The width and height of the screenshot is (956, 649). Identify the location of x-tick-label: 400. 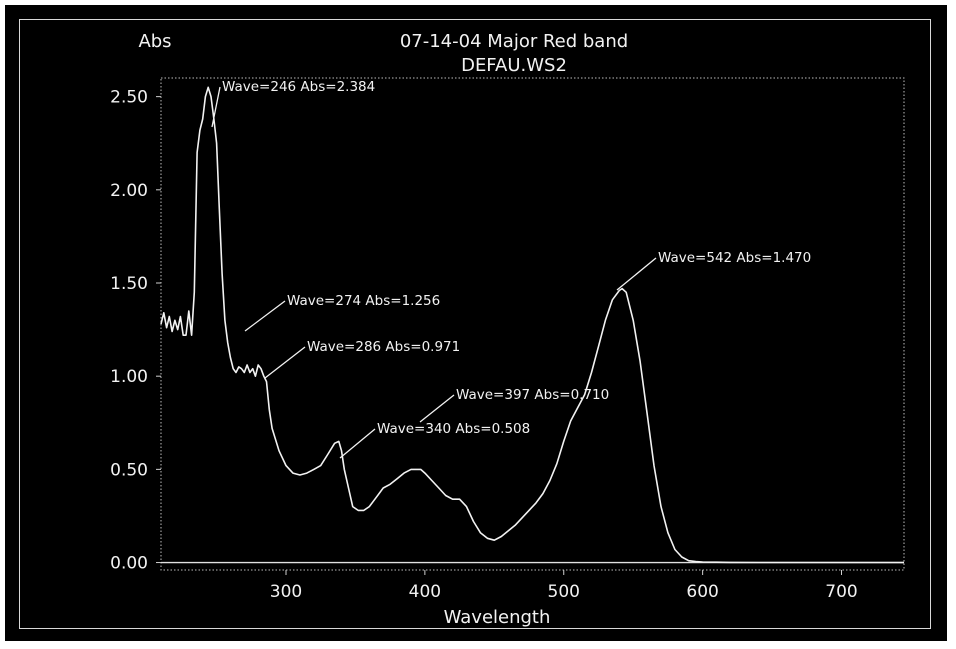
(425, 592).